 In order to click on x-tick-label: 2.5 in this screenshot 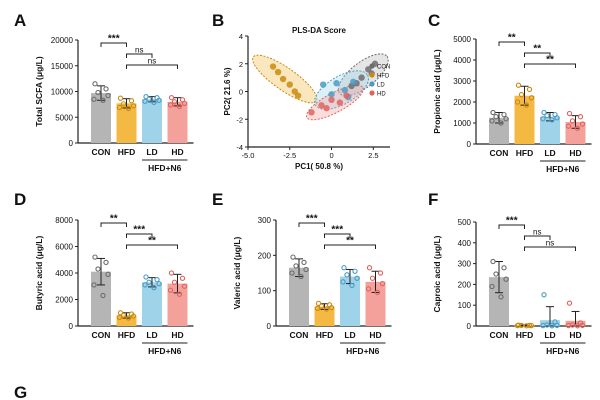, I will do `click(373, 155)`.